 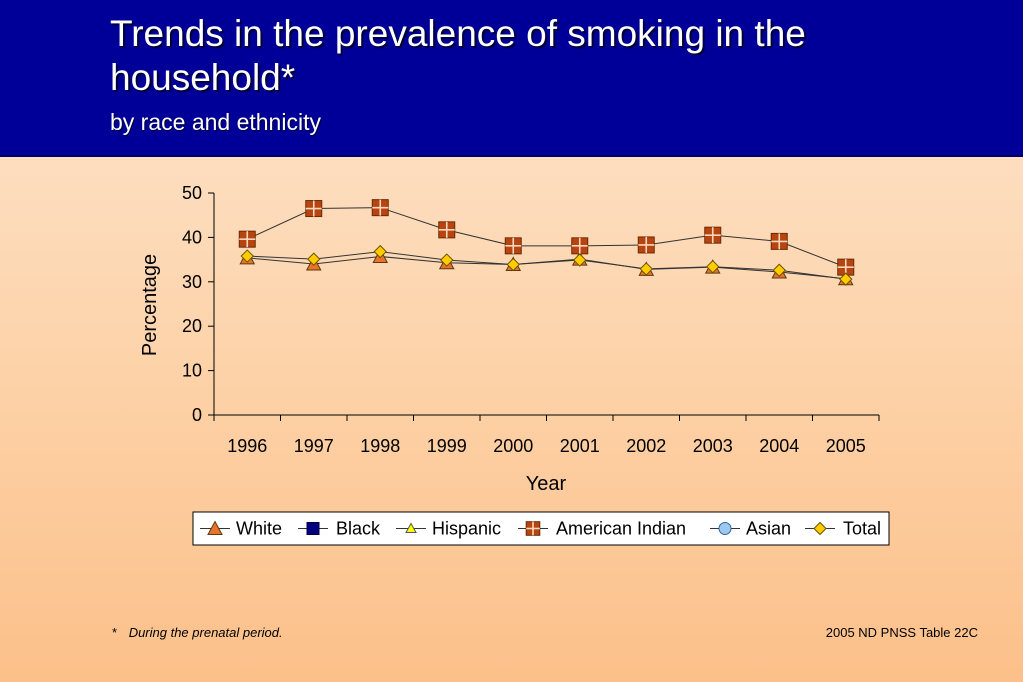 I want to click on legend-label: White, so click(x=259, y=529).